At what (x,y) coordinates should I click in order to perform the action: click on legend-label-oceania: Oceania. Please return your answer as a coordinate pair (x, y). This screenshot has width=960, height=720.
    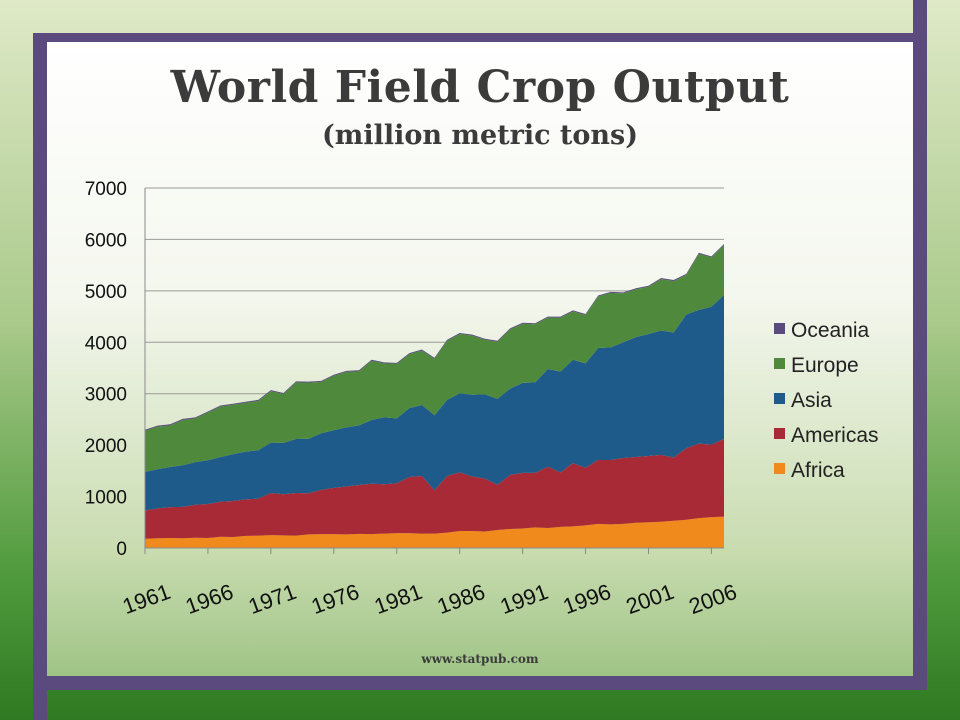
    Looking at the image, I should click on (830, 330).